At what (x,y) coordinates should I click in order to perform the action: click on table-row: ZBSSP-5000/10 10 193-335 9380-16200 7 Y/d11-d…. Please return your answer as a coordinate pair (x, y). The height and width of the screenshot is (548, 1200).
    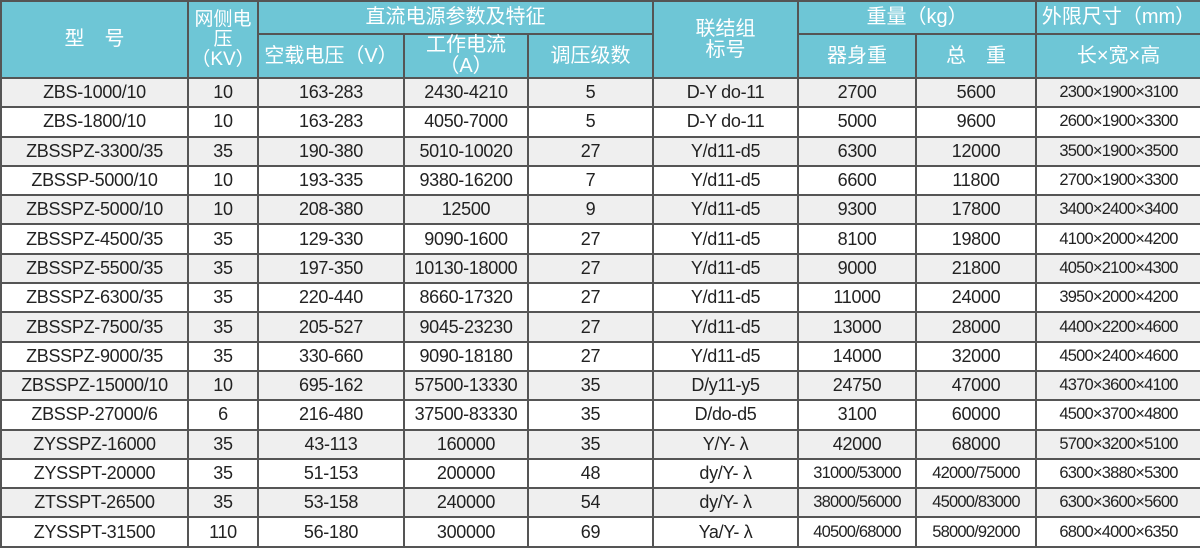
    Looking at the image, I should click on (600, 180).